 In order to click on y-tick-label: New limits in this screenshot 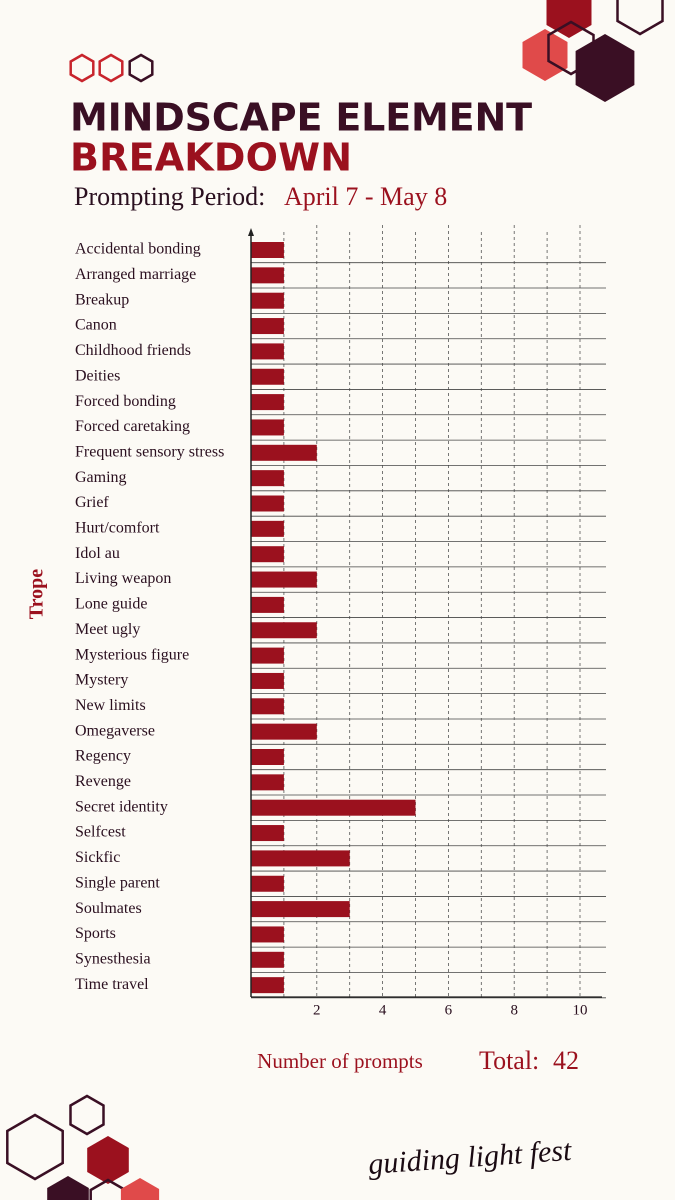, I will do `click(110, 705)`.